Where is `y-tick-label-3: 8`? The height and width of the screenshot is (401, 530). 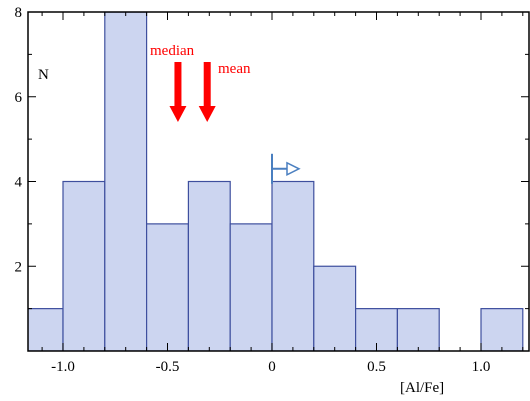 y-tick-label-3: 8 is located at coordinates (19, 13).